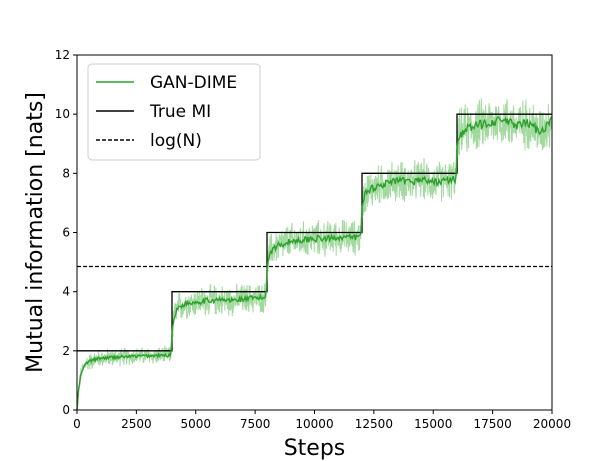 This screenshot has height=461, width=614. I want to click on legend-label: GAN-DIME, so click(193, 83).